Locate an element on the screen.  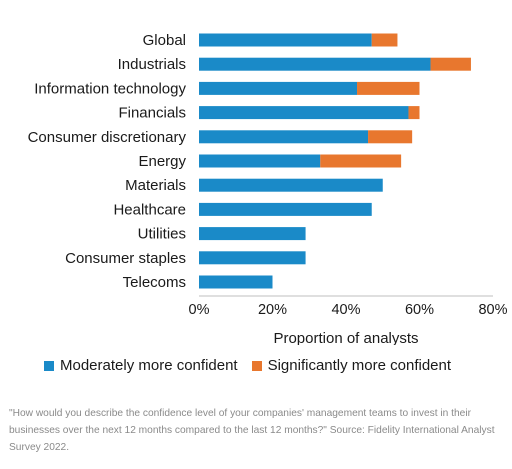
bar-financials-significantly is located at coordinates (414, 113).